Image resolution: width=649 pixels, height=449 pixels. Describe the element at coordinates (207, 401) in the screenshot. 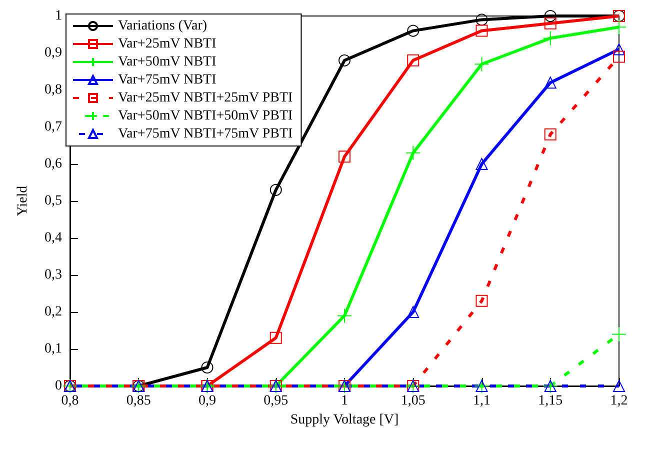

I see `x-tick-label: 0,9` at that location.